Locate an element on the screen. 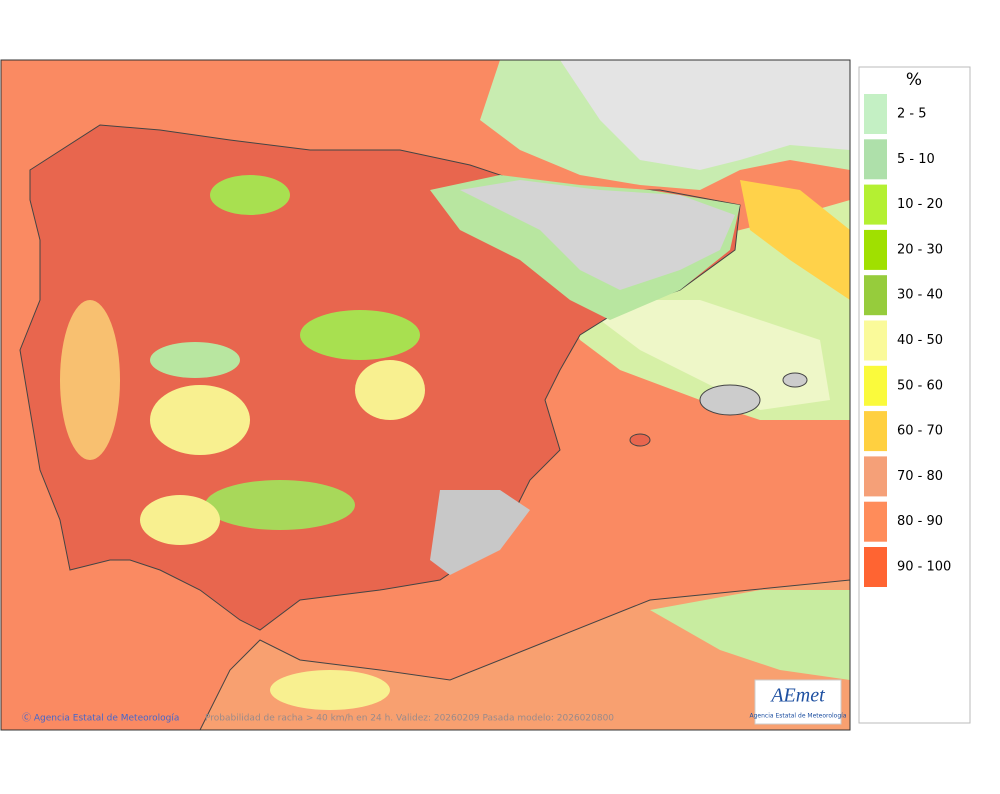 Image resolution: width=1000 pixels, height=794 pixels. logo: AEmet Agencia Estatal de Meteorología is located at coordinates (798, 702).